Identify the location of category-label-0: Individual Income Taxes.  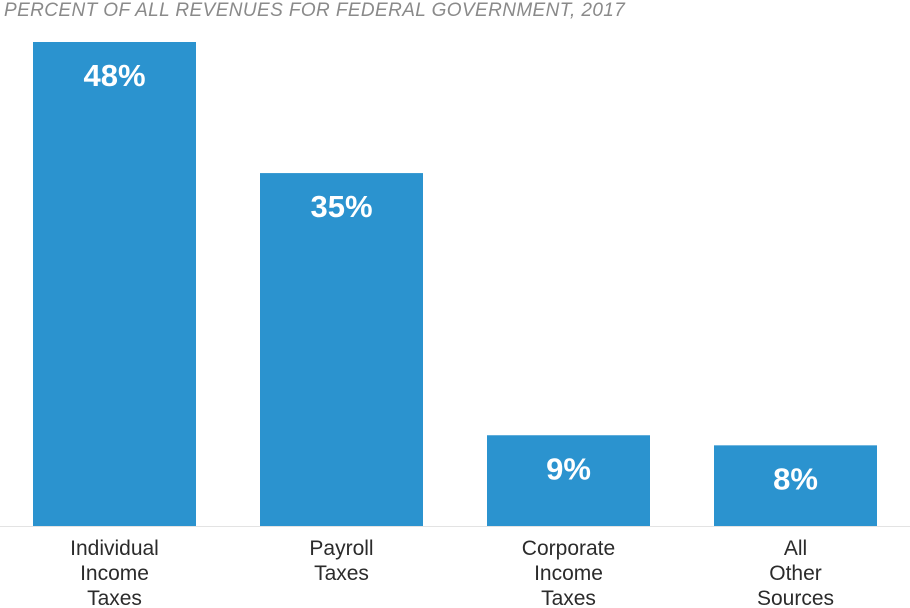
(114, 572).